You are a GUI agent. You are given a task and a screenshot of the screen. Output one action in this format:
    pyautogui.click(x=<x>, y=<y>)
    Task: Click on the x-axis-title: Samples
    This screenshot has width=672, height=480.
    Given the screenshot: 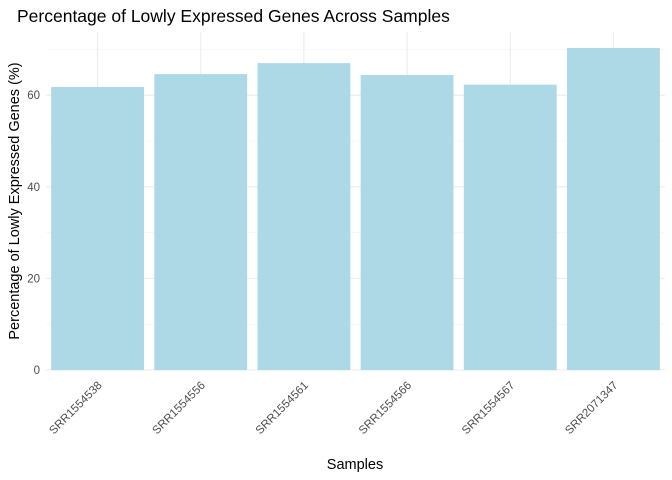 What is the action you would take?
    pyautogui.click(x=355, y=465)
    